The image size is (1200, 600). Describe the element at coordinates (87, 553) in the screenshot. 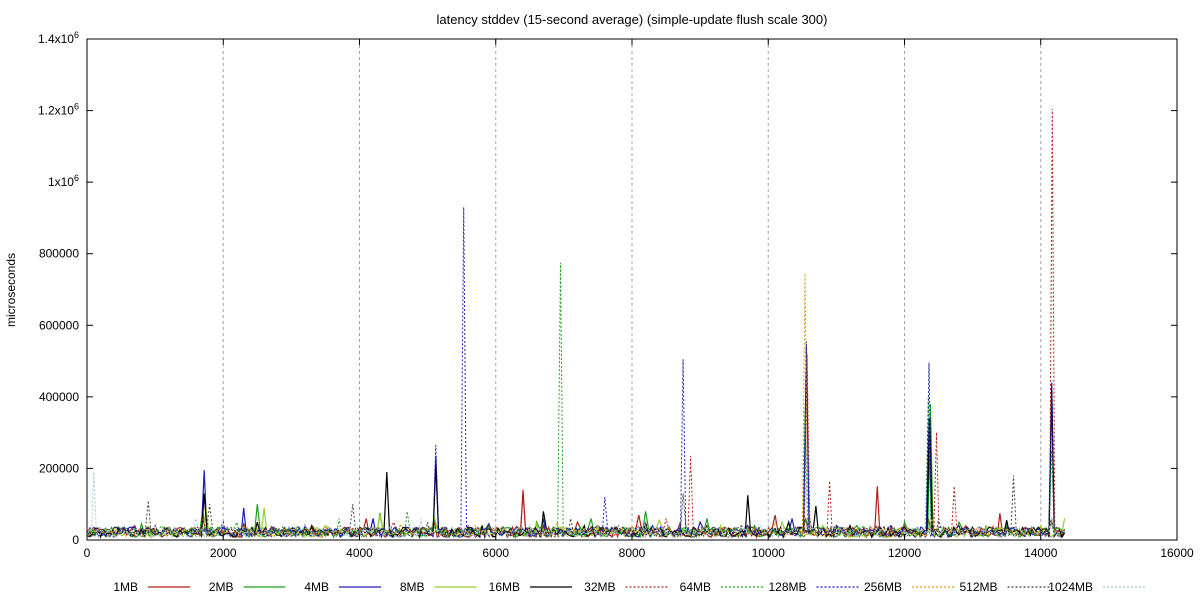

I see `x-tick-label: 0` at that location.